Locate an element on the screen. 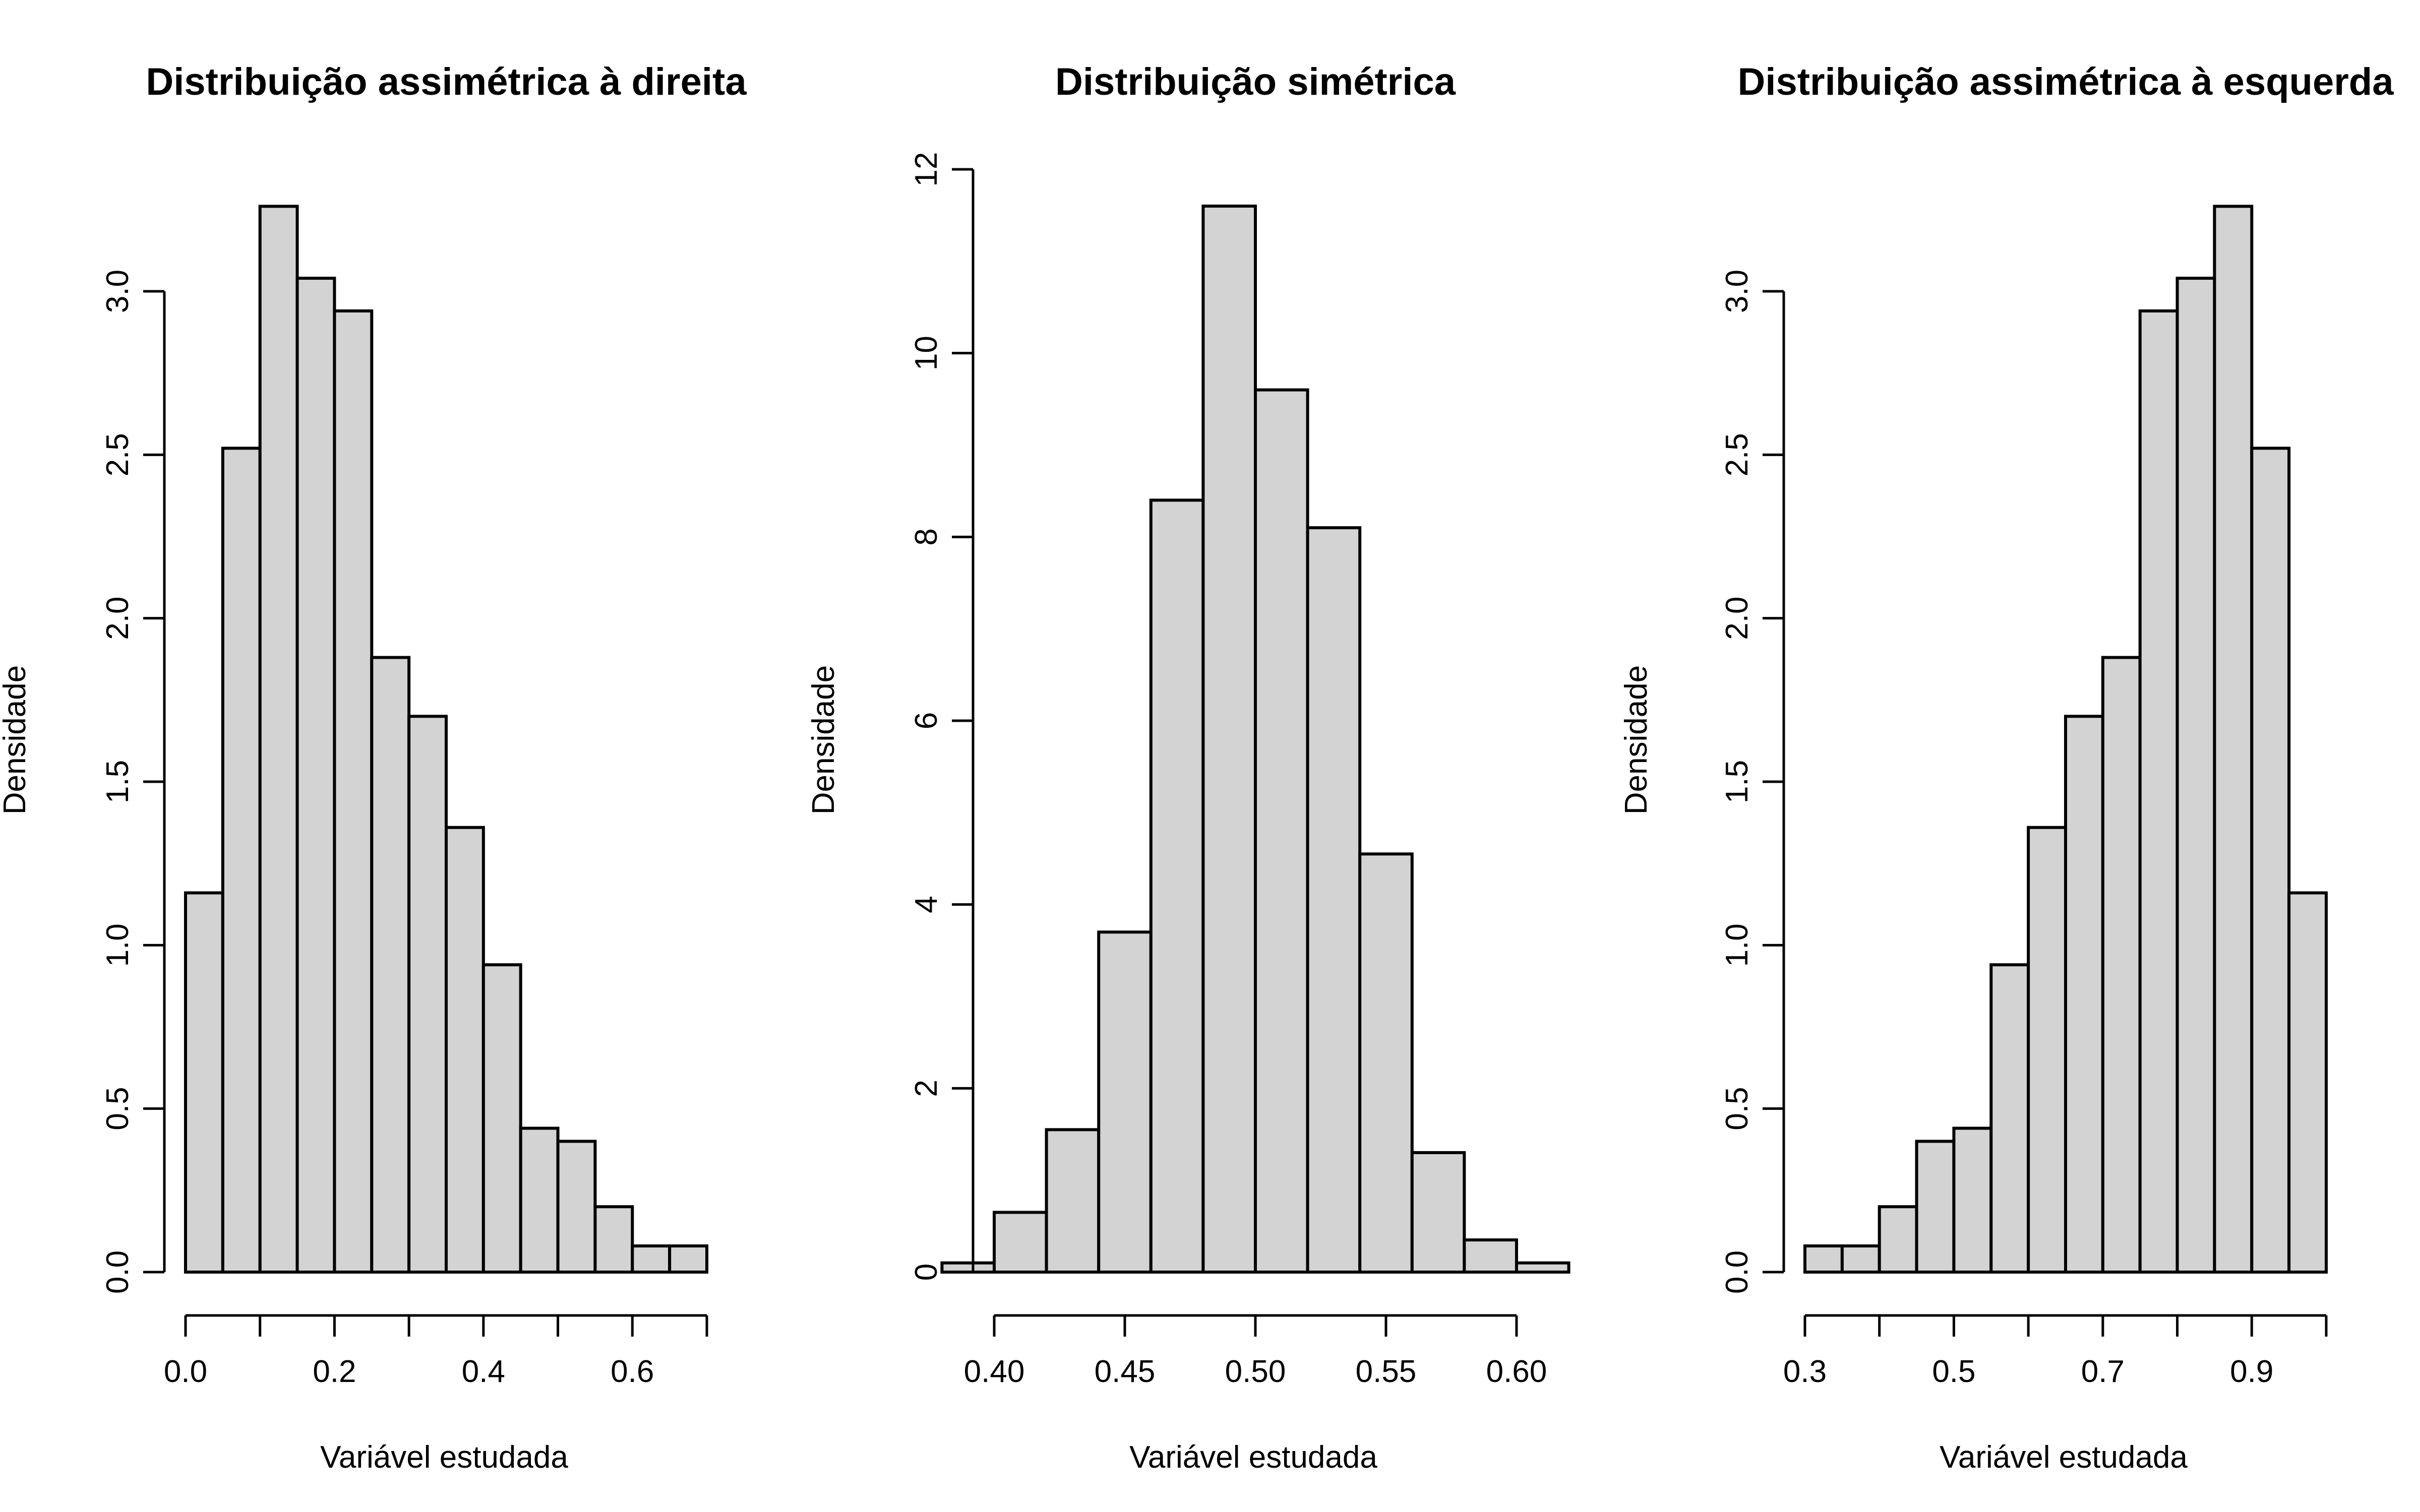 The height and width of the screenshot is (1512, 2420). y-tick-label: 8 is located at coordinates (926, 536).